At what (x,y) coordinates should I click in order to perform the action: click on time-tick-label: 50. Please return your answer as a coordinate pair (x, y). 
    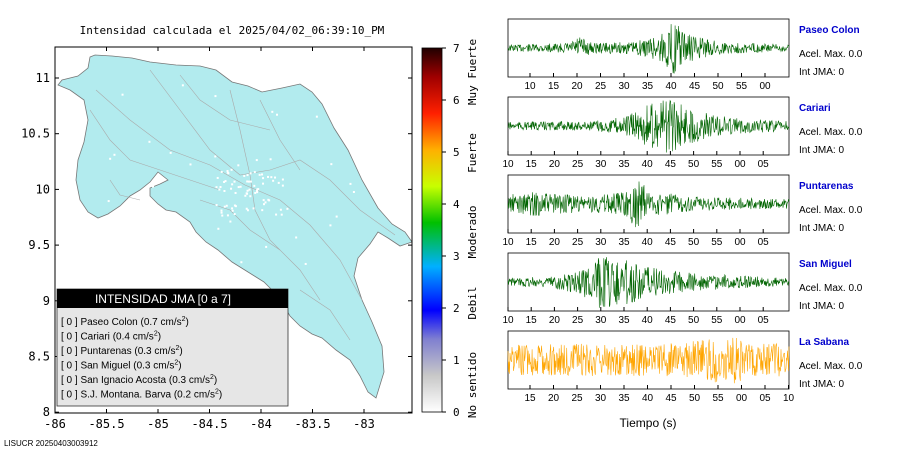
    Looking at the image, I should click on (718, 86).